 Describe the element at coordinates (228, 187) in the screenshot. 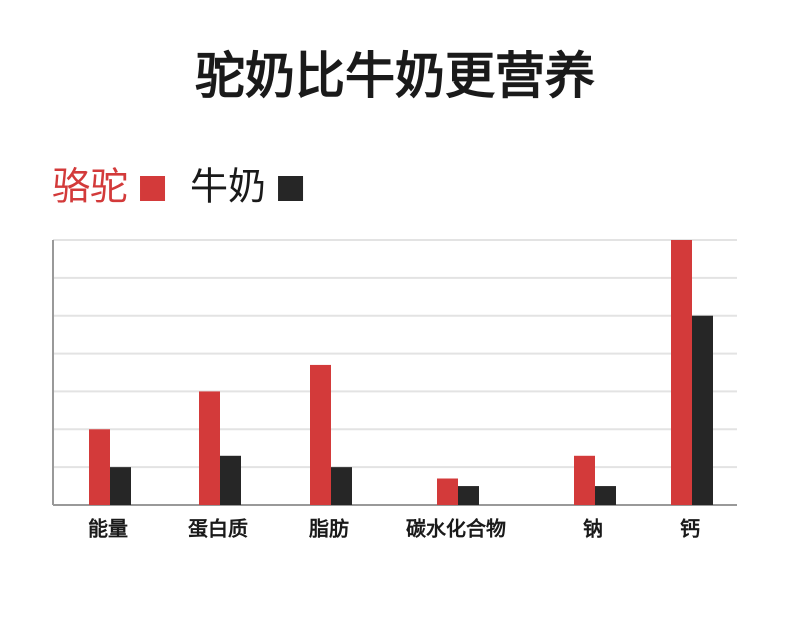

I see `legend-label: 牛奶` at that location.